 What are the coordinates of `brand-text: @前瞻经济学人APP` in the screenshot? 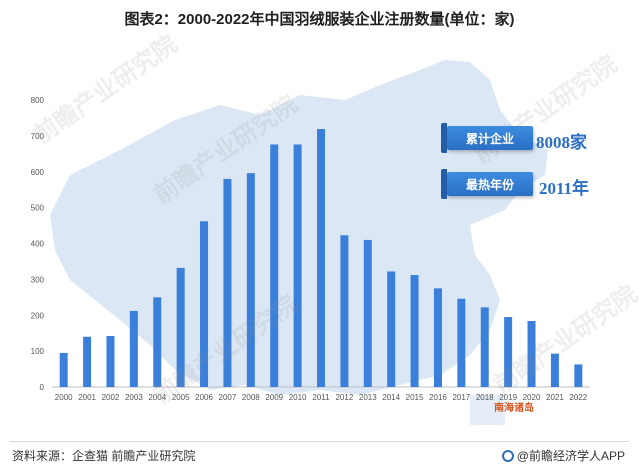 It's located at (570, 456).